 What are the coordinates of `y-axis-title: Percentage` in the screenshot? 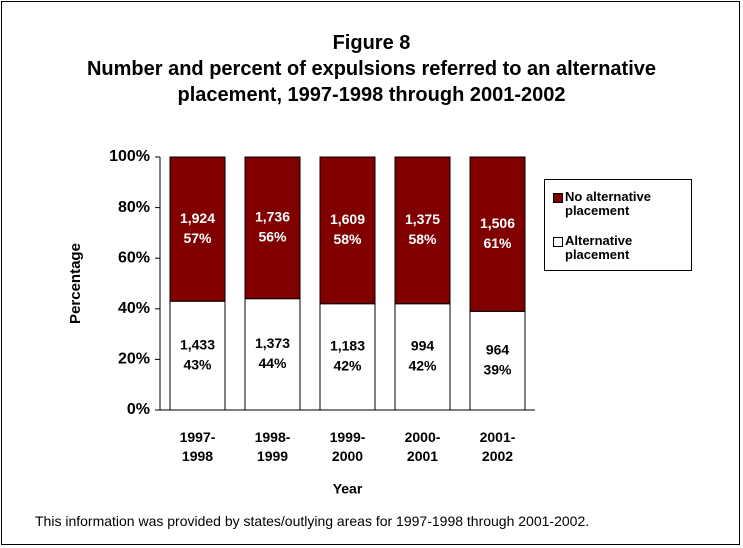 It's located at (75, 283).